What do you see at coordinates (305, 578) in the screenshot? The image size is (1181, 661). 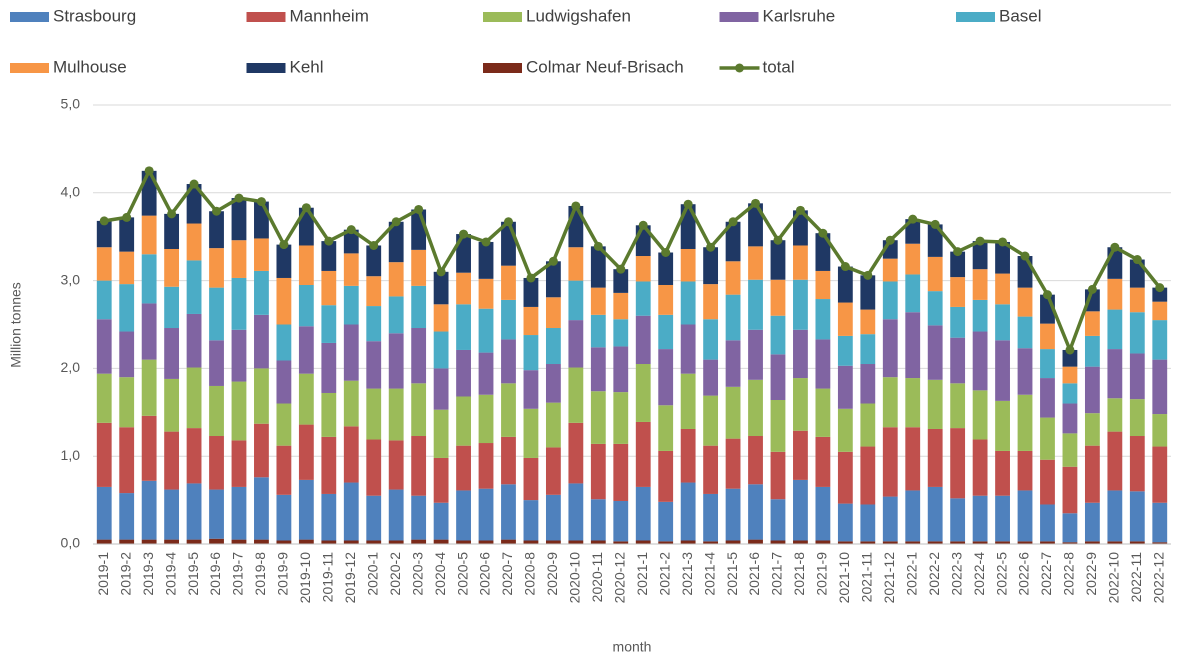 I see `x-tick-label: 2019-10` at bounding box center [305, 578].